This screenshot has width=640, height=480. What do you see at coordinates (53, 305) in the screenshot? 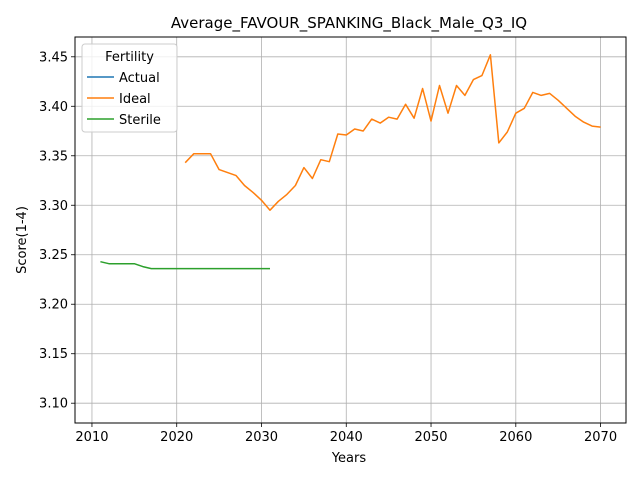
I see `y-tick-label: 3.20` at bounding box center [53, 305].